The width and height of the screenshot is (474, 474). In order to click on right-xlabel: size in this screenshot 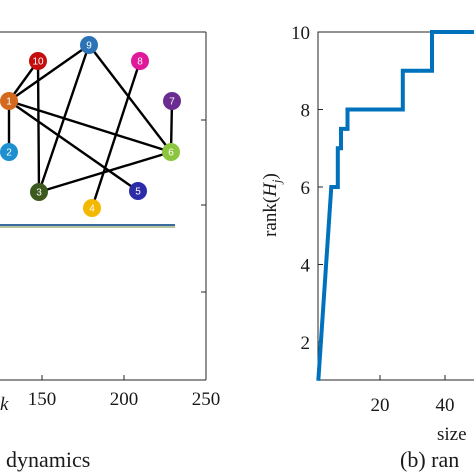, I will do `click(452, 434)`.